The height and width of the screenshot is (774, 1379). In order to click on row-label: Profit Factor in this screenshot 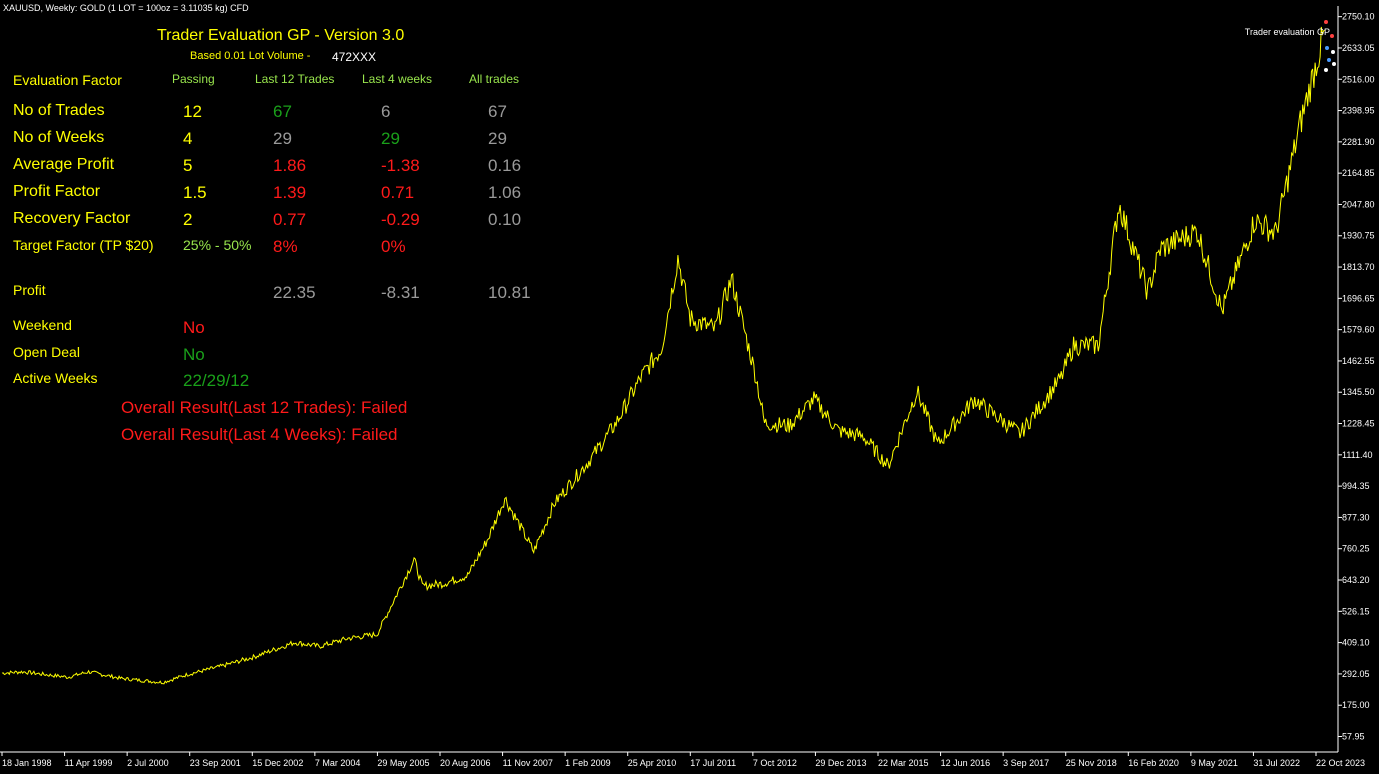, I will do `click(57, 191)`.